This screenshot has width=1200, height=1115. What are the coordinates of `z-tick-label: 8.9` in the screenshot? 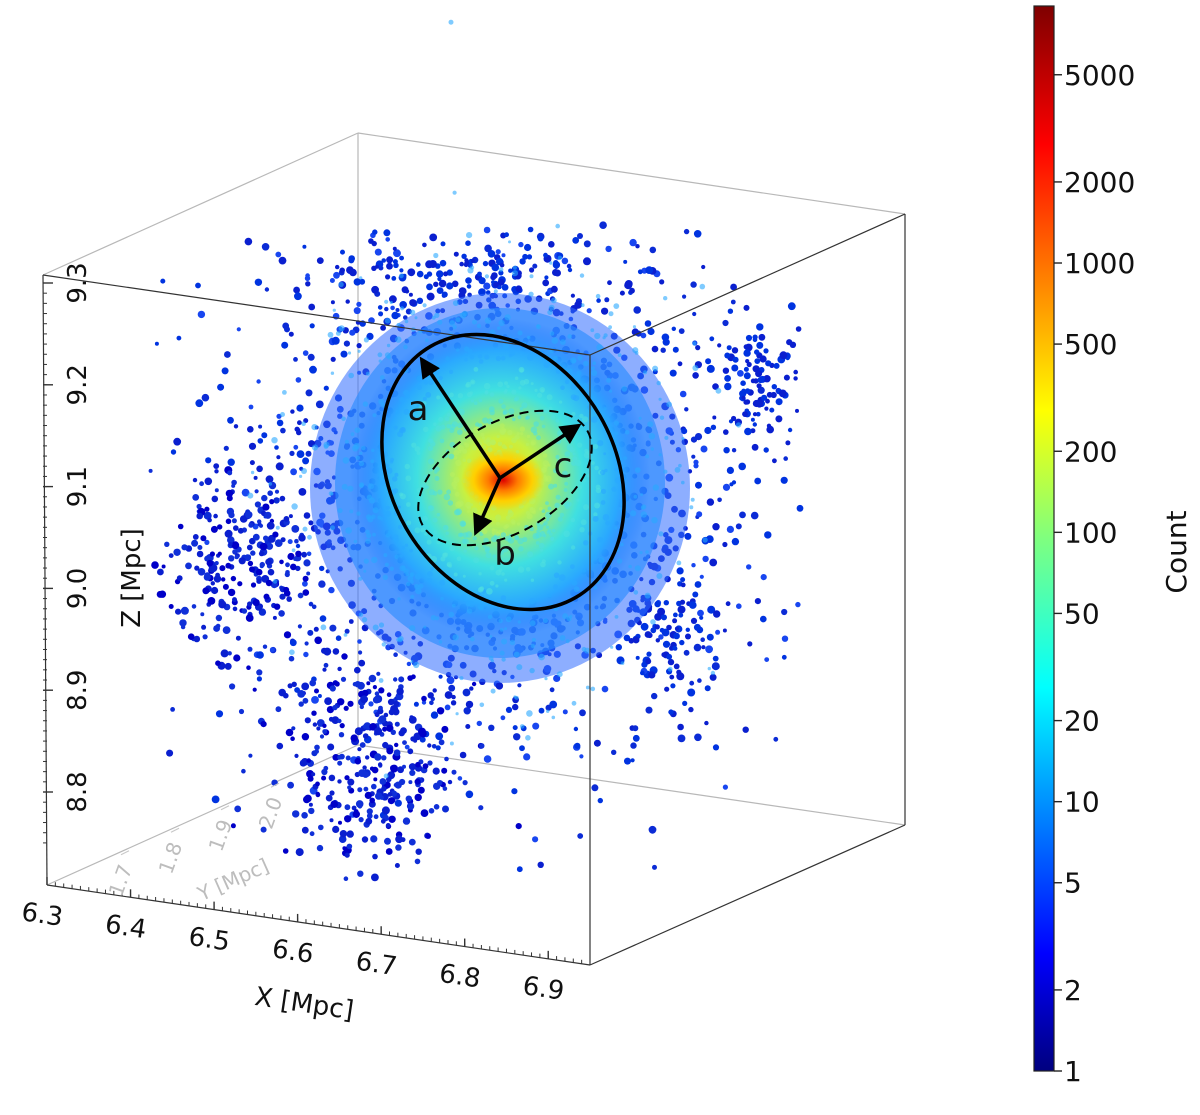 It's located at (78, 690).